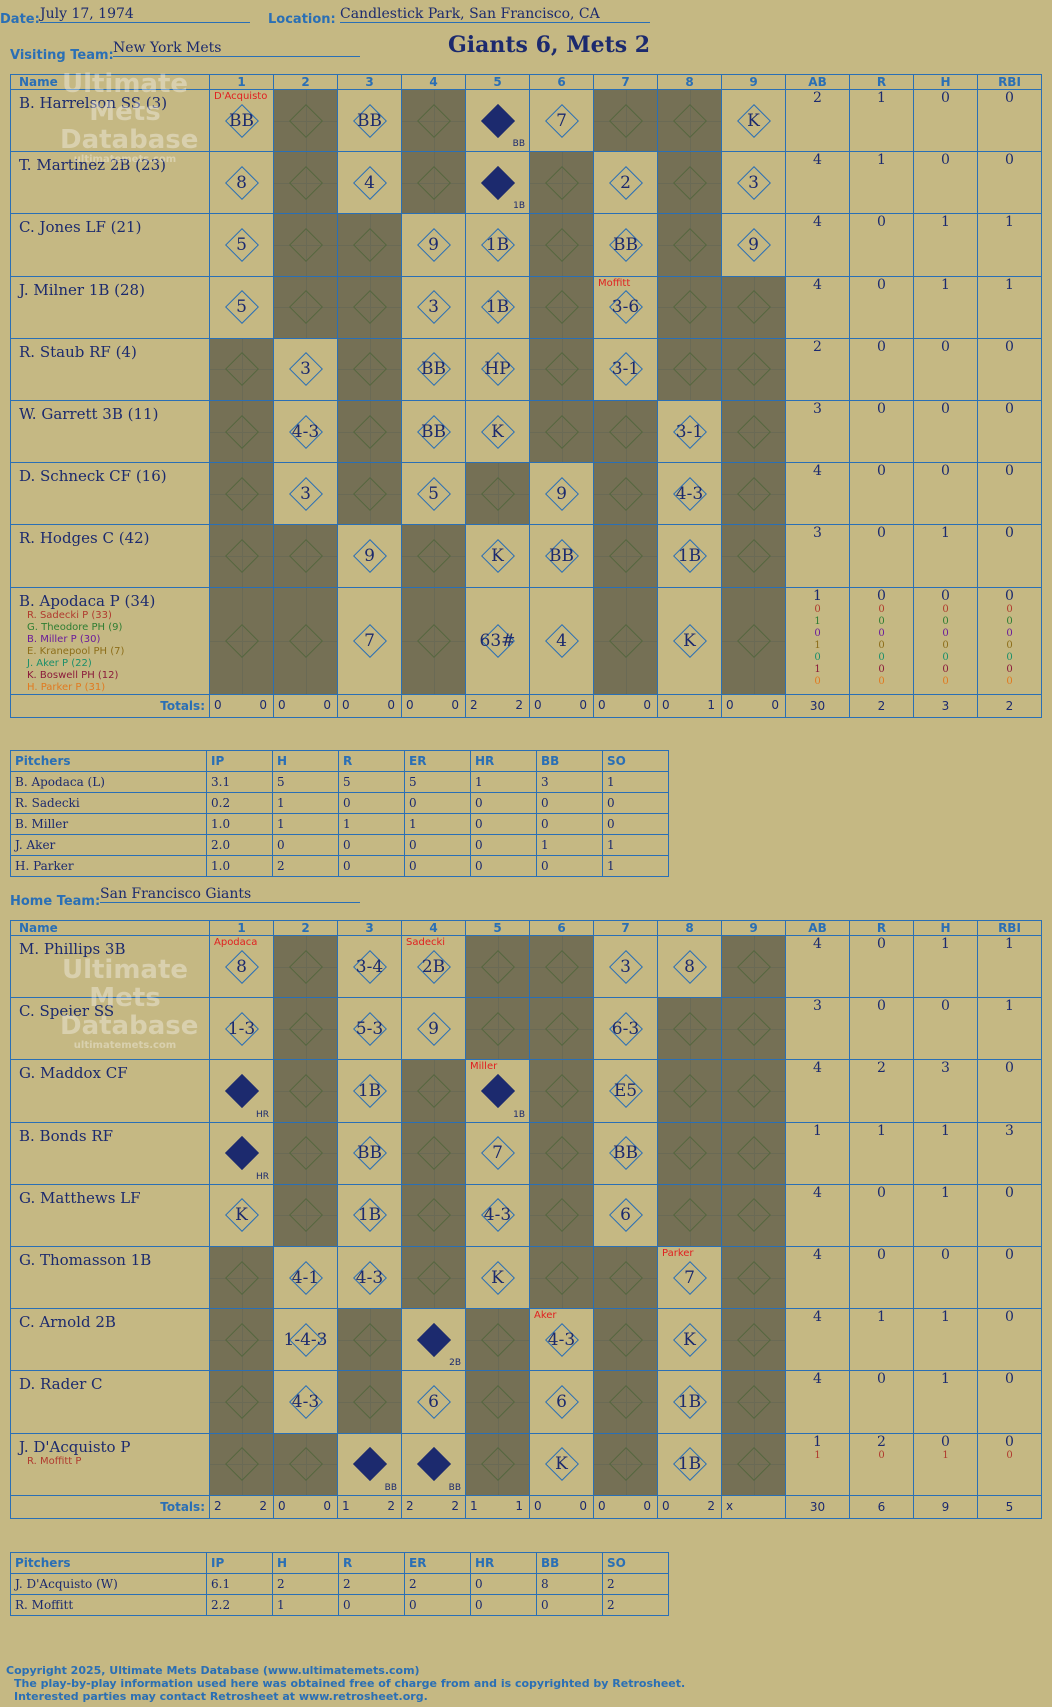 This screenshot has height=1707, width=1052. Describe the element at coordinates (305, 1605) in the screenshot. I see `home-pitcher-cell: 1` at that location.